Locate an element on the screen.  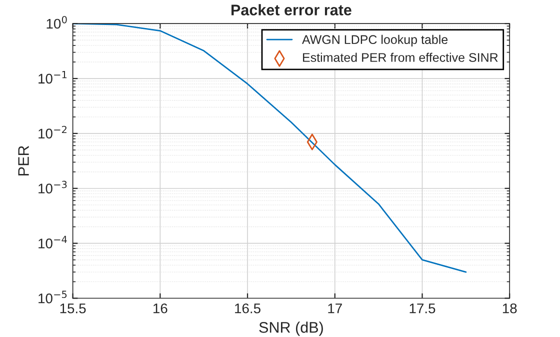
legend-label: AWGN LDPC lookup table is located at coordinates (375, 40).